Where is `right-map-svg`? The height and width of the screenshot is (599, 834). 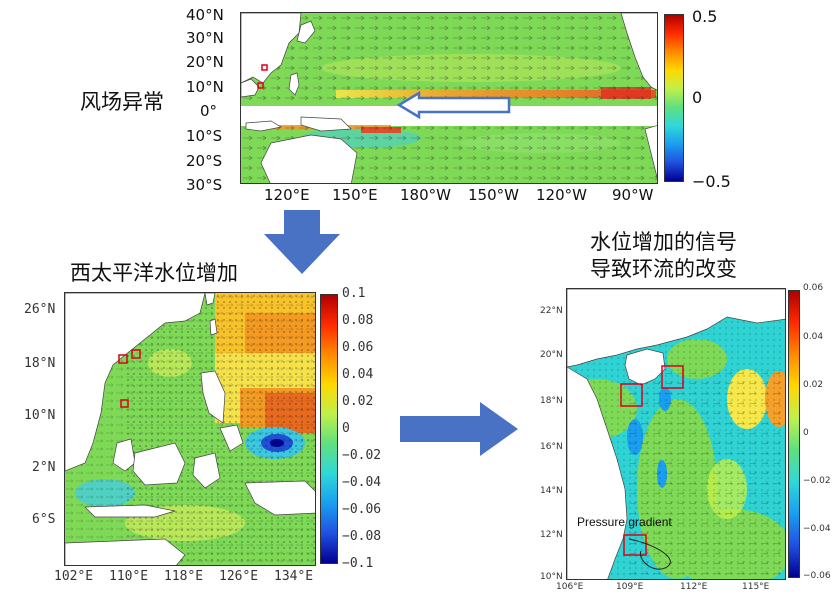 right-map-svg is located at coordinates (676, 434).